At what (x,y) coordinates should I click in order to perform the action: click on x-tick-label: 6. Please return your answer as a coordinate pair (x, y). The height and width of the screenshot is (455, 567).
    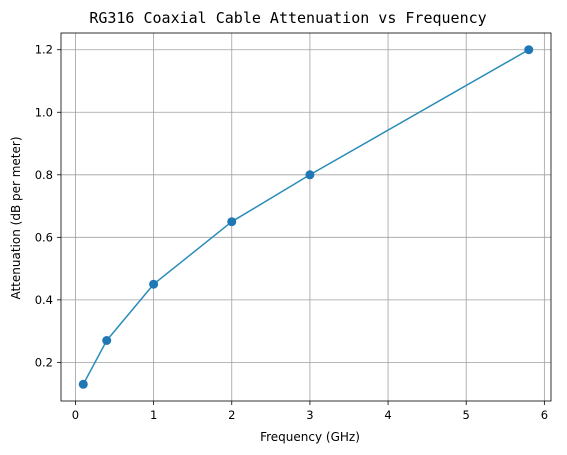
    Looking at the image, I should click on (544, 415).